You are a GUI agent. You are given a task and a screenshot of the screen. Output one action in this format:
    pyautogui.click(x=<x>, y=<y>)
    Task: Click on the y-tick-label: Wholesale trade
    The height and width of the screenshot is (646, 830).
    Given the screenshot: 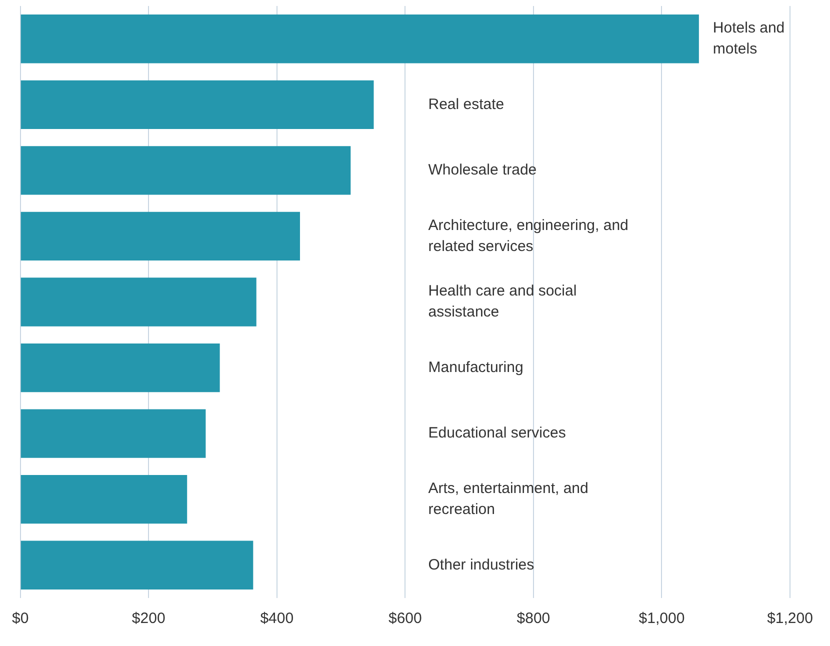 What is the action you would take?
    pyautogui.click(x=482, y=170)
    